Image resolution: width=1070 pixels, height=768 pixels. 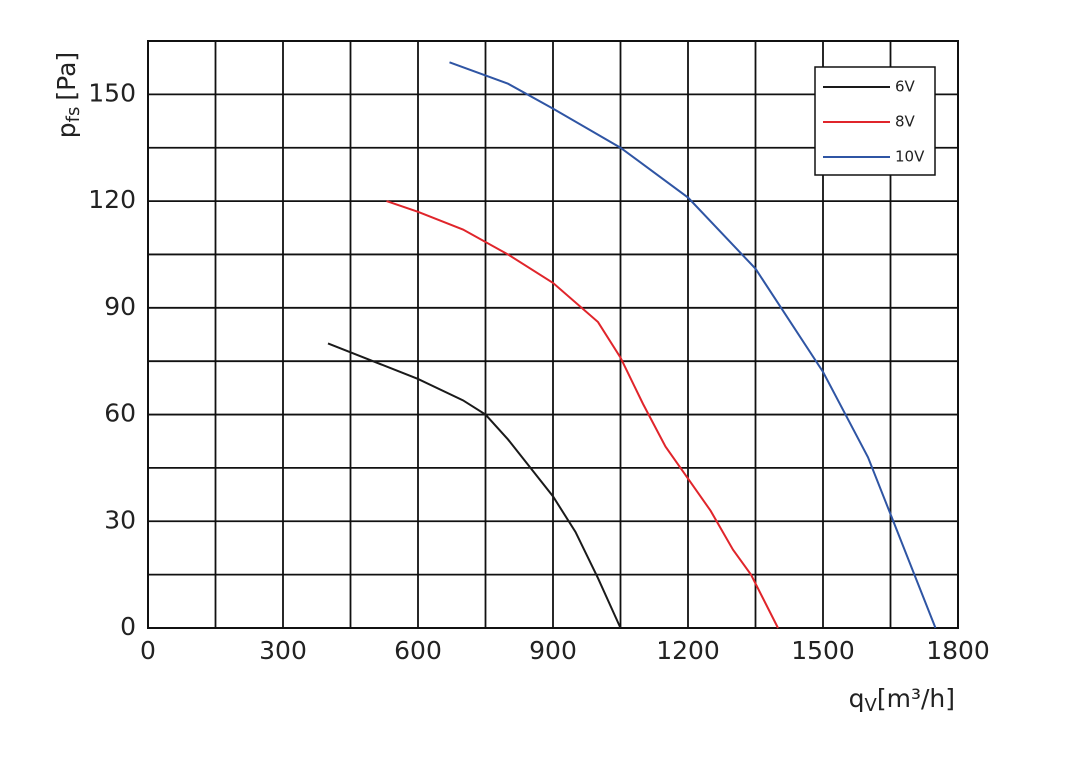 What do you see at coordinates (120, 519) in the screenshot?
I see `y-tick-label: 30` at bounding box center [120, 519].